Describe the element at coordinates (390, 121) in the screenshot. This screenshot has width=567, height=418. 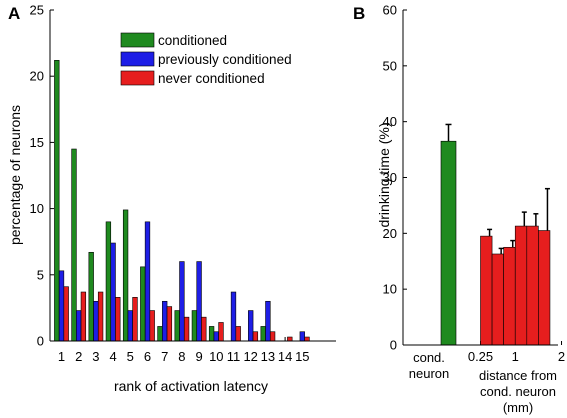
I see `panel-b-y-tick-label: 40` at that location.